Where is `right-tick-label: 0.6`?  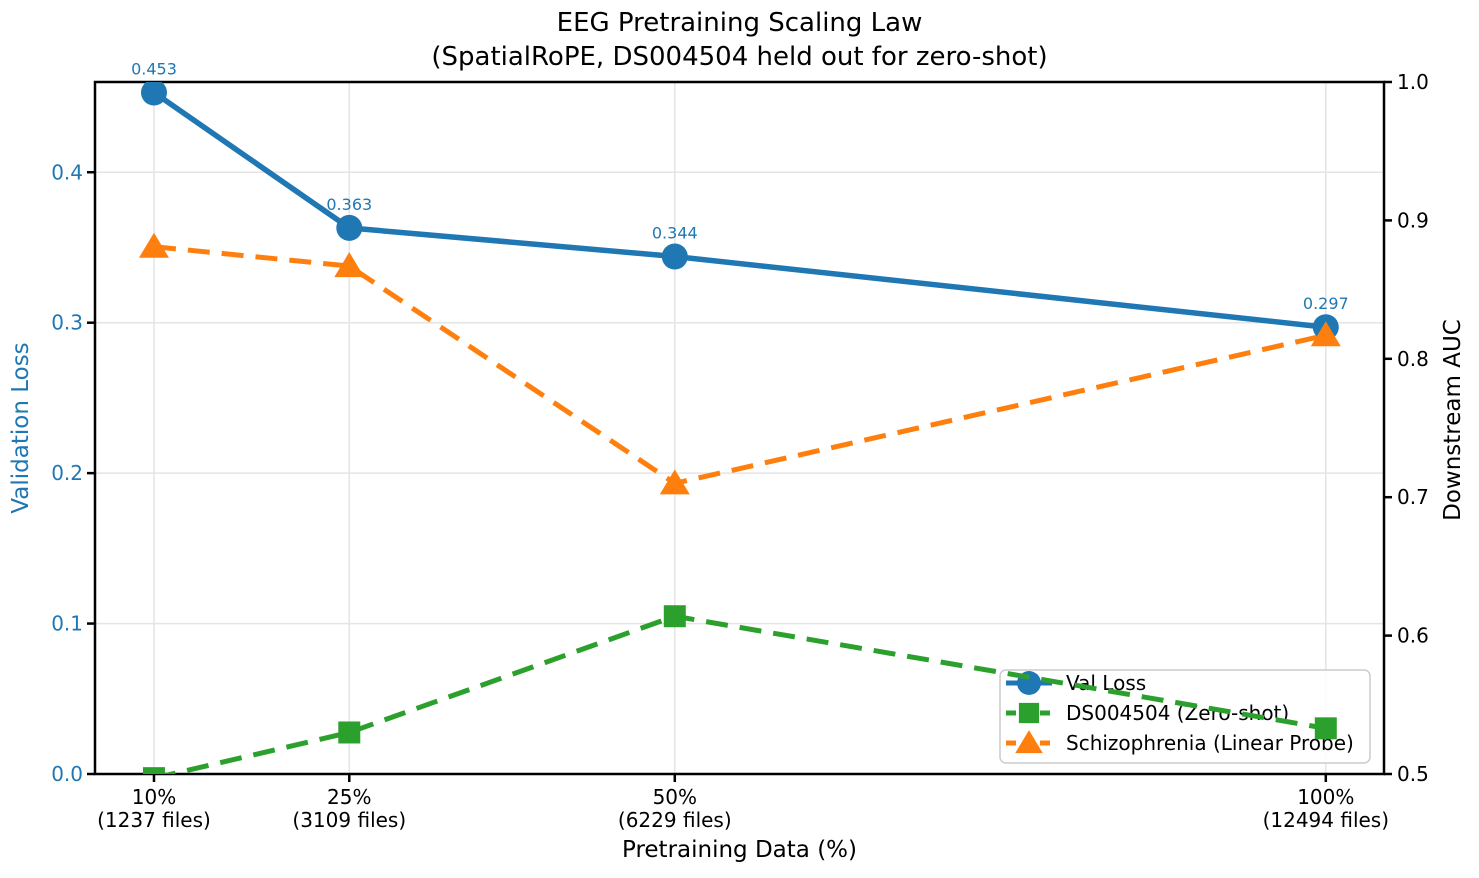 right-tick-label: 0.6 is located at coordinates (1413, 636).